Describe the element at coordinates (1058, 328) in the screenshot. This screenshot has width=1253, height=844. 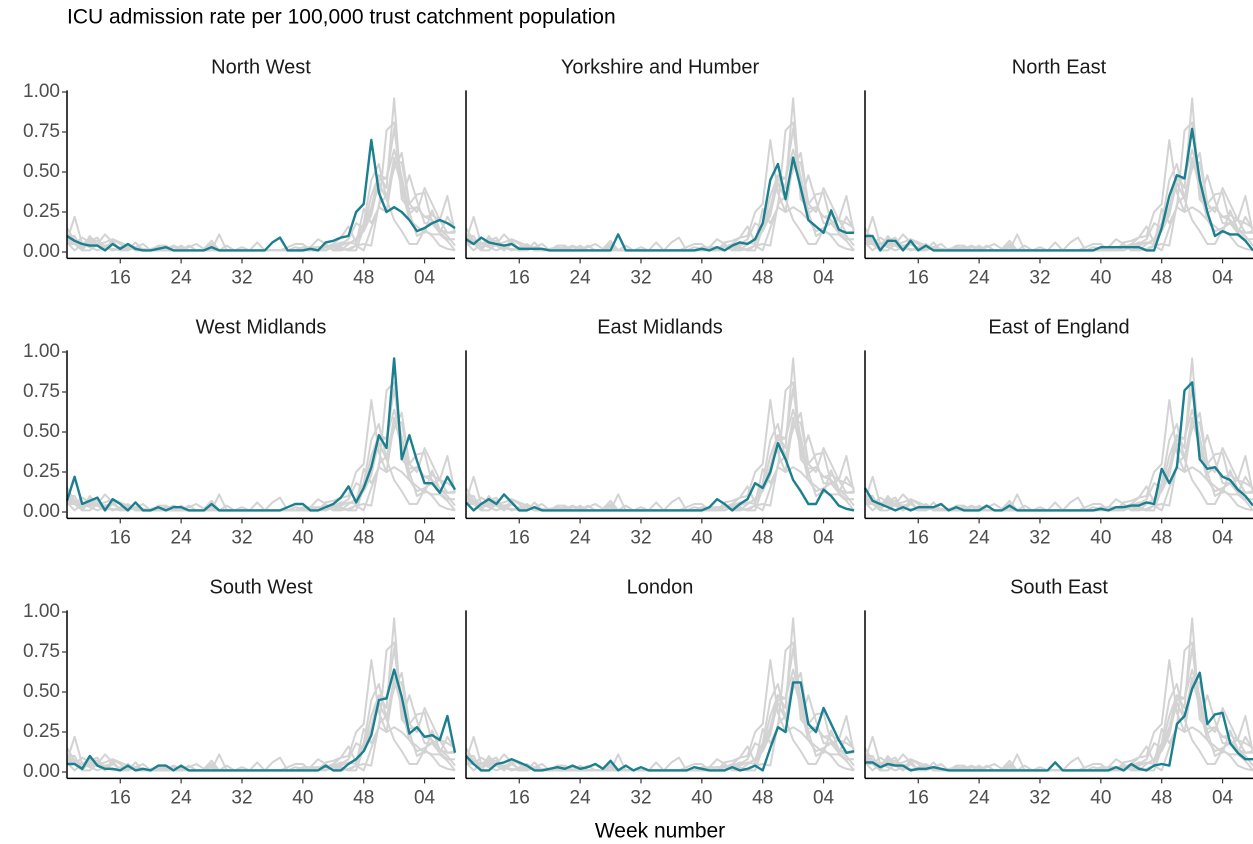
I see `facet-title: East of England` at that location.